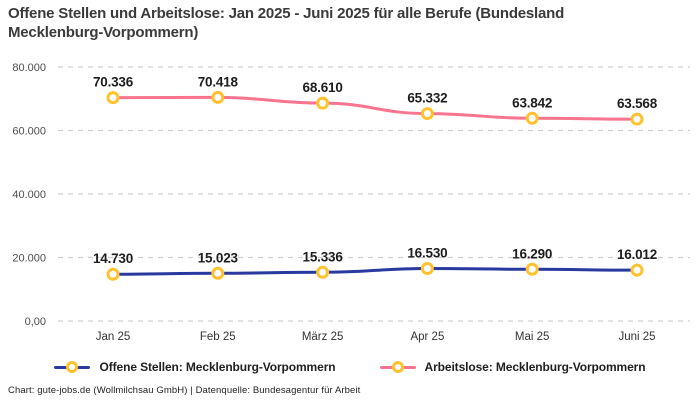 The width and height of the screenshot is (700, 400). What do you see at coordinates (113, 258) in the screenshot?
I see `data-point-label: 14.730` at bounding box center [113, 258].